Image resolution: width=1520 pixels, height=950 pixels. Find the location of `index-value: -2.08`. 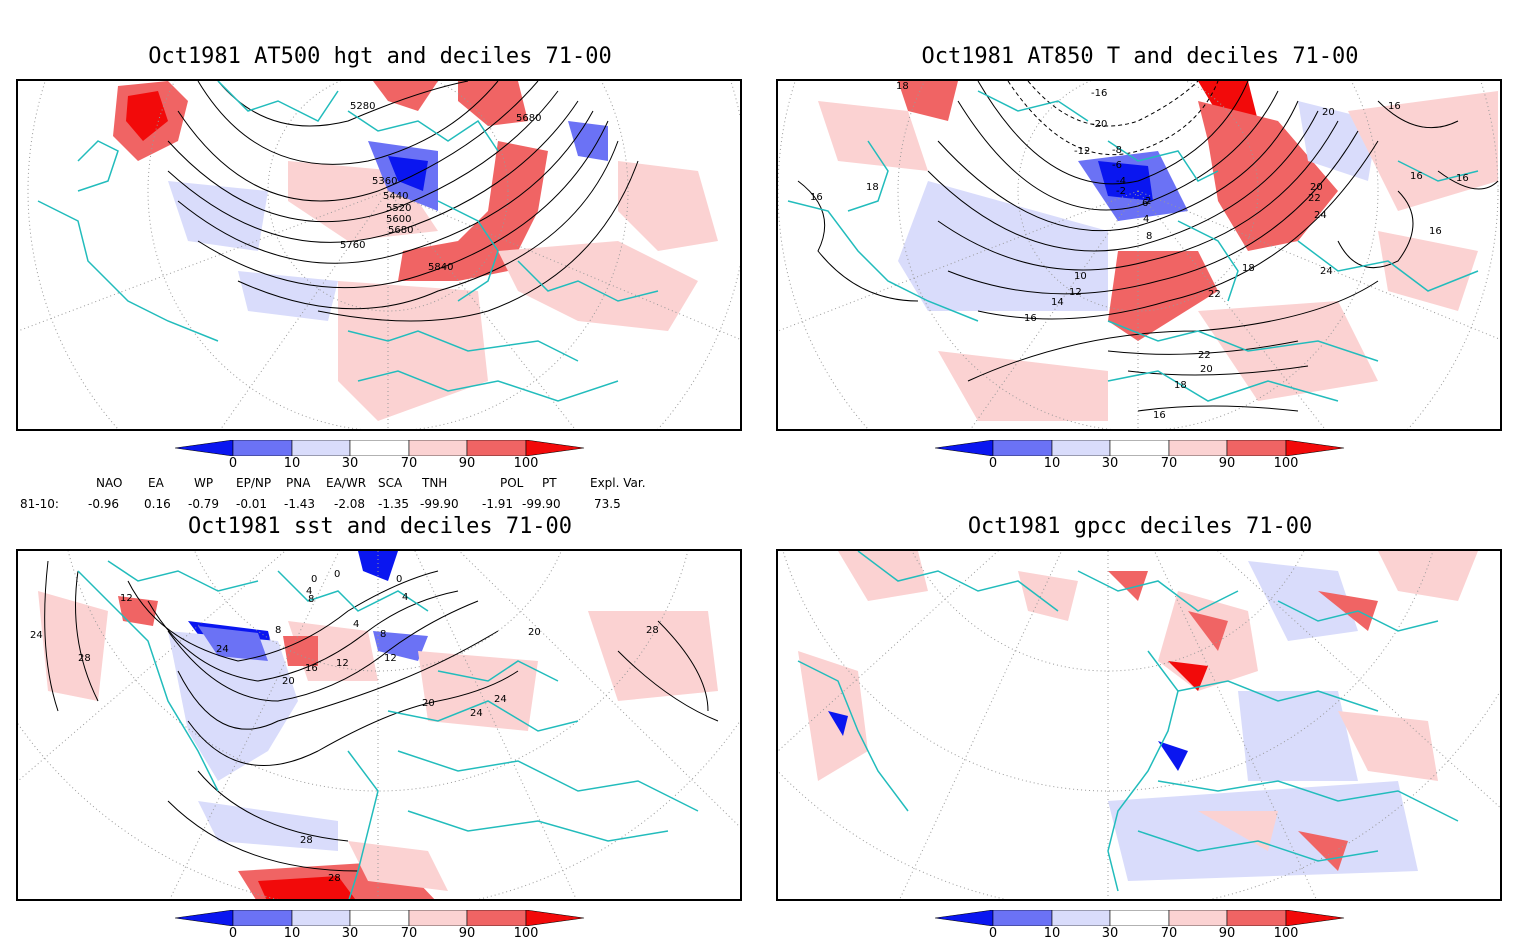

index-value: -2.08 is located at coordinates (350, 504).